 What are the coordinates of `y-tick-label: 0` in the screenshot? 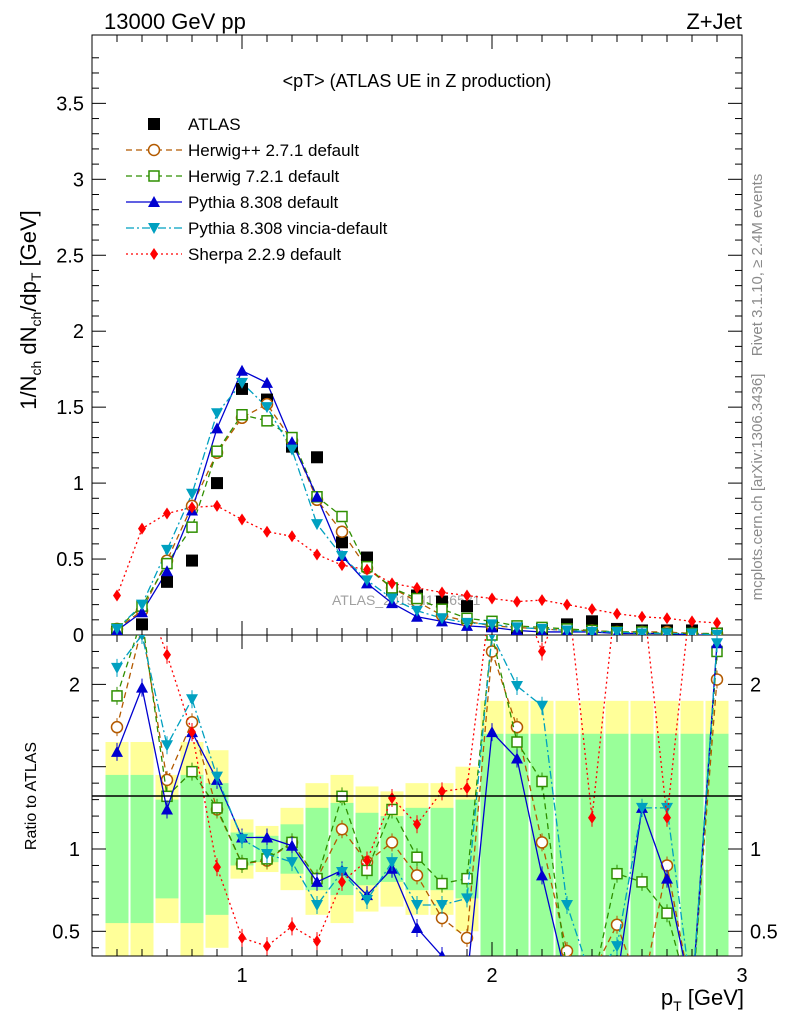 It's located at (78, 636).